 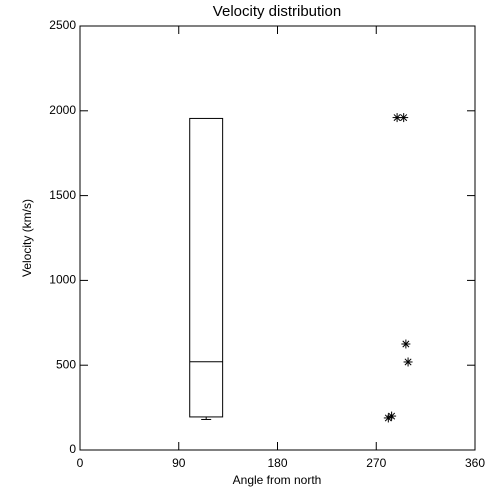 What do you see at coordinates (475, 463) in the screenshot?
I see `x-tick-label: 360` at bounding box center [475, 463].